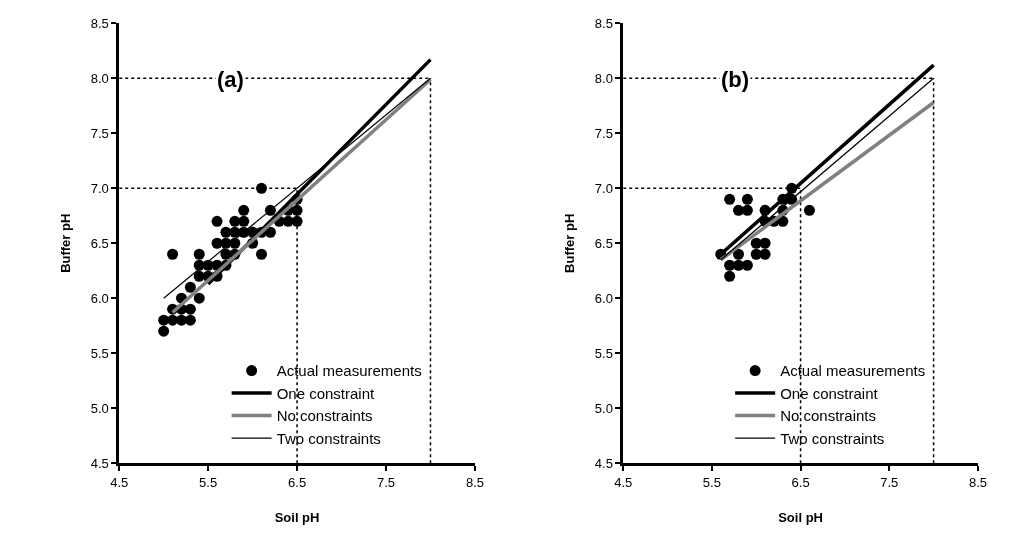  What do you see at coordinates (735, 79) in the screenshot?
I see `text: (b)` at bounding box center [735, 79].